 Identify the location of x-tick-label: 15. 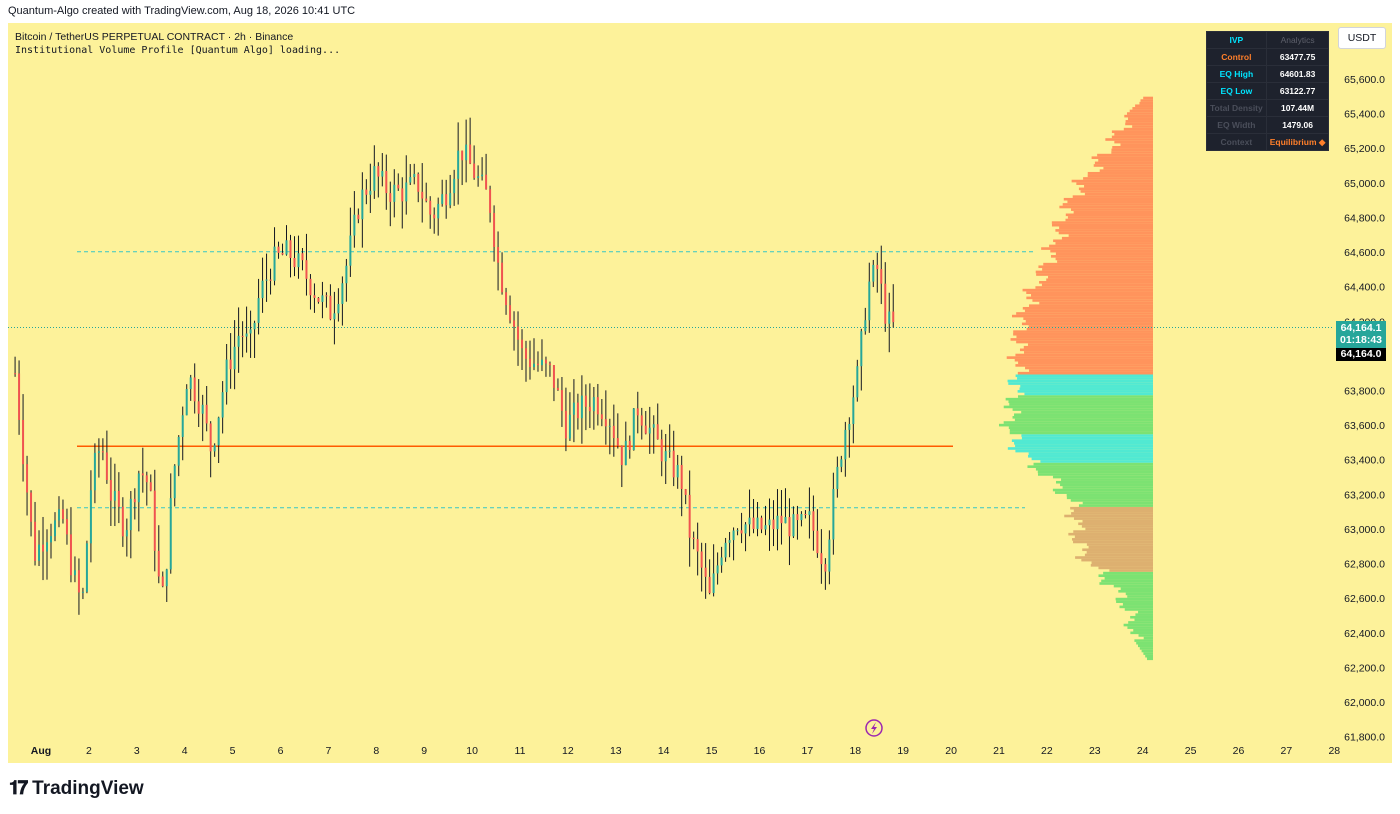
(712, 751).